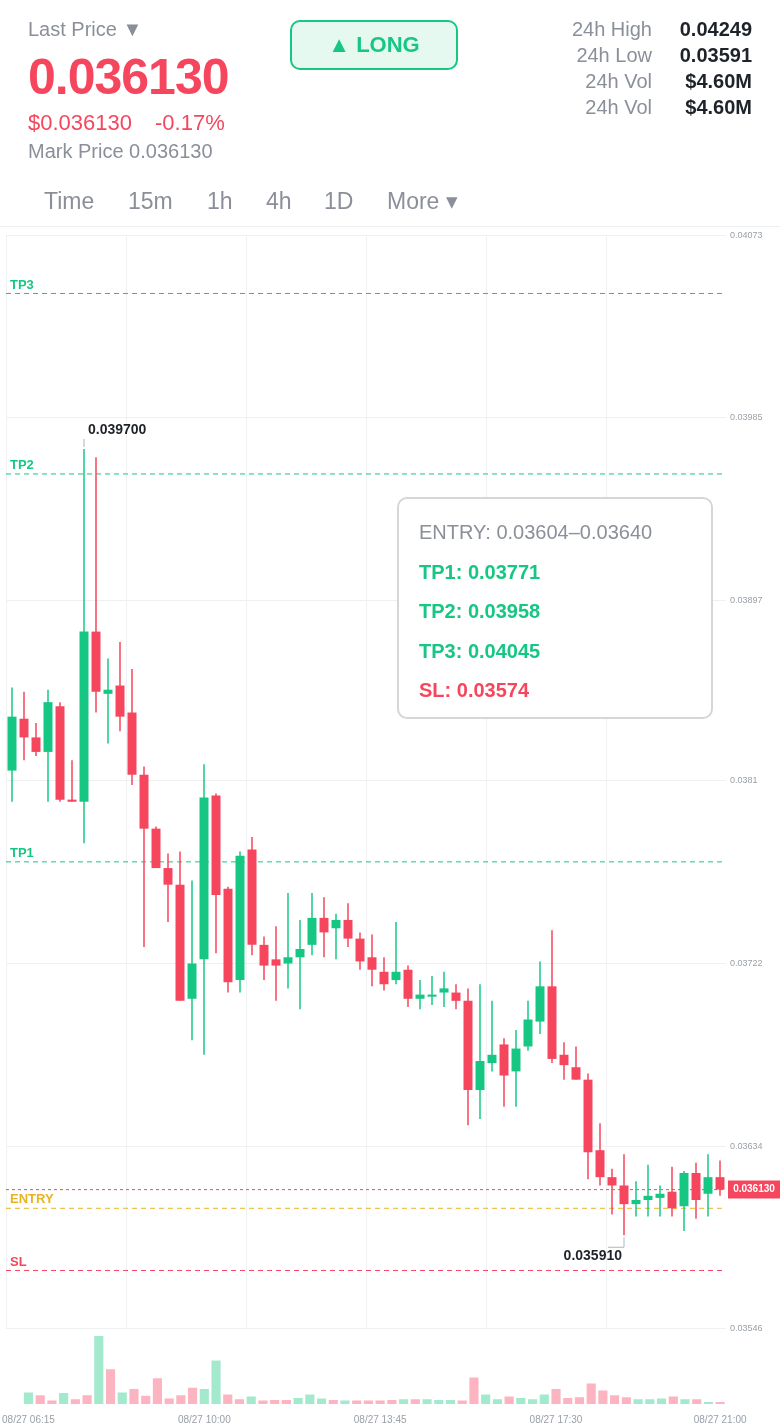 This screenshot has height=1428, width=780. Describe the element at coordinates (720, 1419) in the screenshot. I see `x-tick-label: 08/27 21:00` at that location.